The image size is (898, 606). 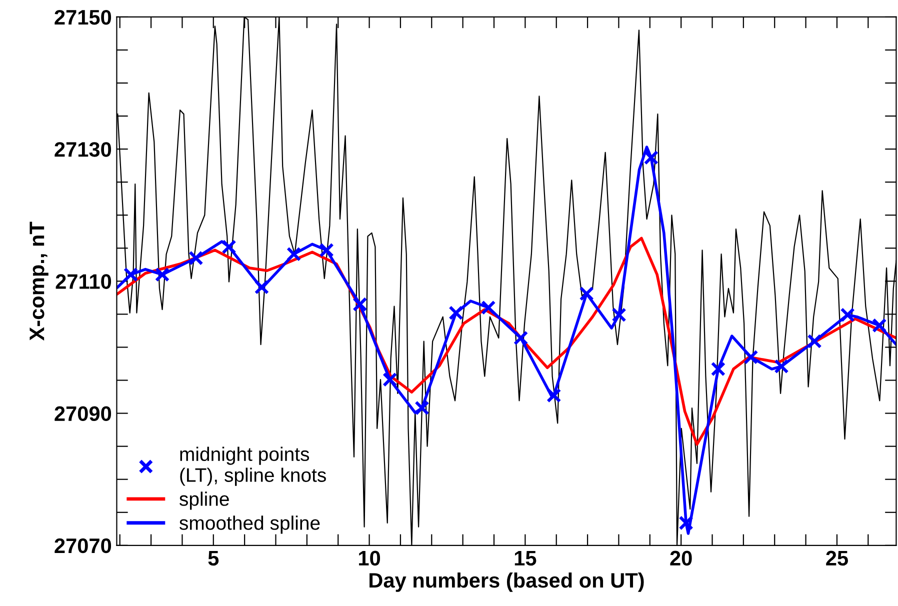 I want to click on x-tick-label: 25, so click(x=837, y=558).